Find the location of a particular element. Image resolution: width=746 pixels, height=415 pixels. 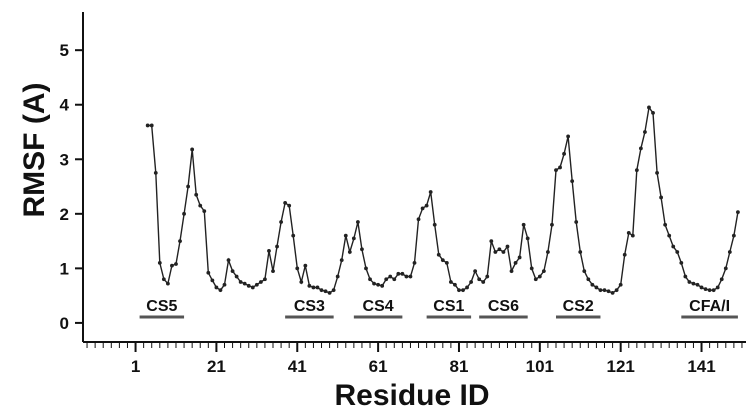

y-axis-title: RMSF (A) is located at coordinates (34, 150).